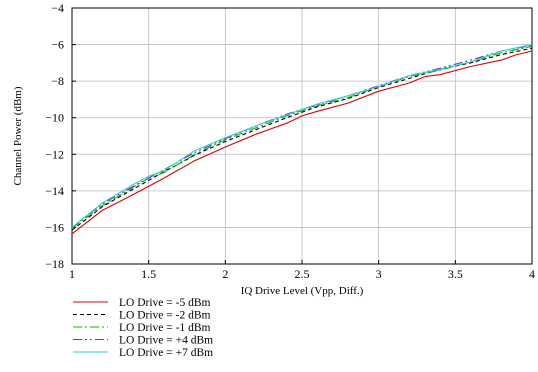 This screenshot has width=538, height=372. What do you see at coordinates (148, 274) in the screenshot?
I see `x-tick-label: 1.5` at bounding box center [148, 274].